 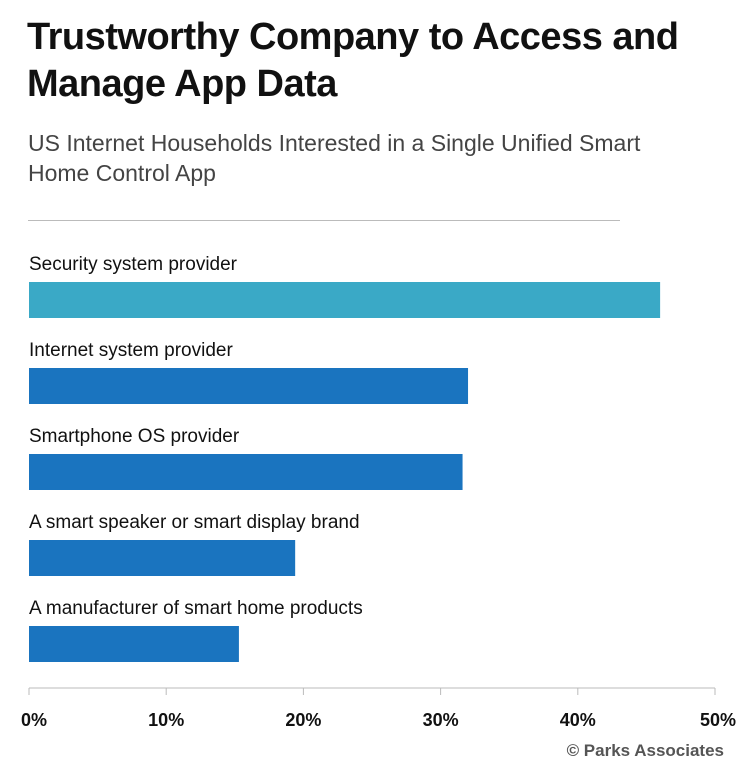 What do you see at coordinates (131, 350) in the screenshot?
I see `category-label: Internet system provider` at bounding box center [131, 350].